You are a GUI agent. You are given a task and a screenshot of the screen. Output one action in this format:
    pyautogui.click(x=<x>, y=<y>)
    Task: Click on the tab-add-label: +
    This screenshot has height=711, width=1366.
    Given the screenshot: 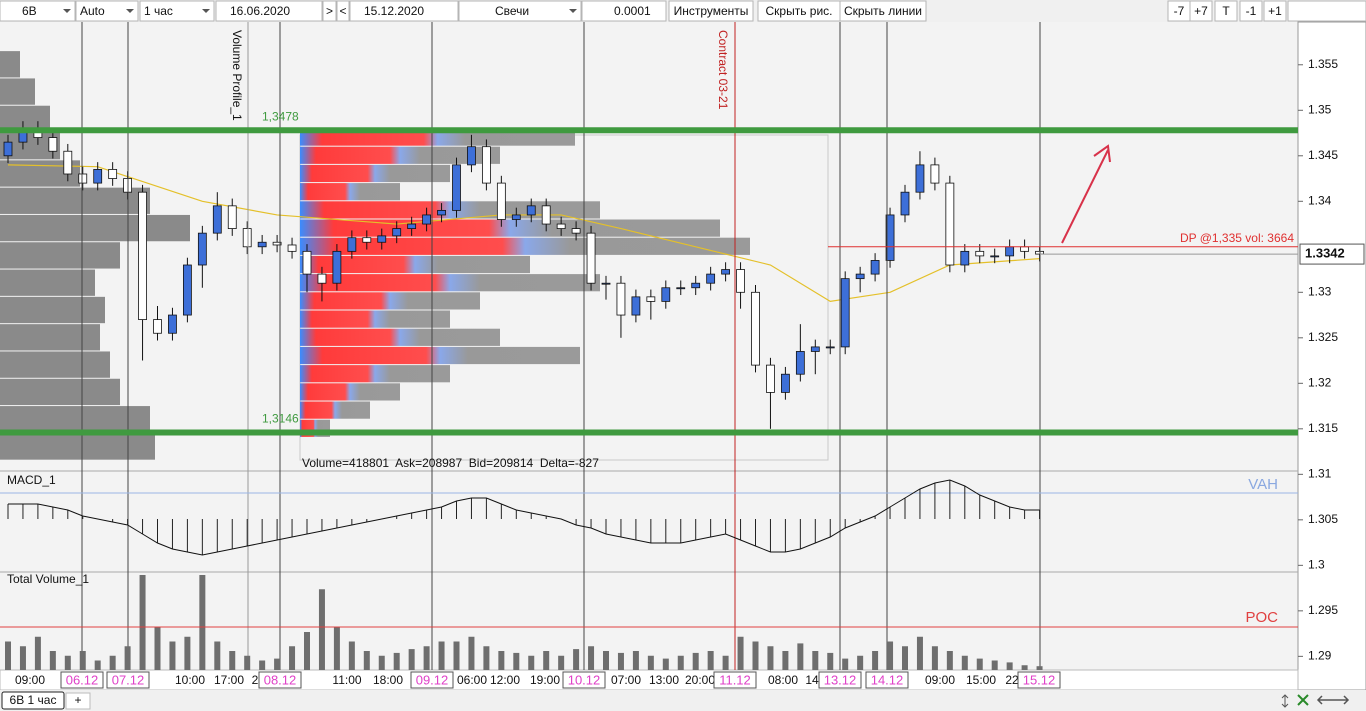 What is the action you would take?
    pyautogui.click(x=77, y=700)
    